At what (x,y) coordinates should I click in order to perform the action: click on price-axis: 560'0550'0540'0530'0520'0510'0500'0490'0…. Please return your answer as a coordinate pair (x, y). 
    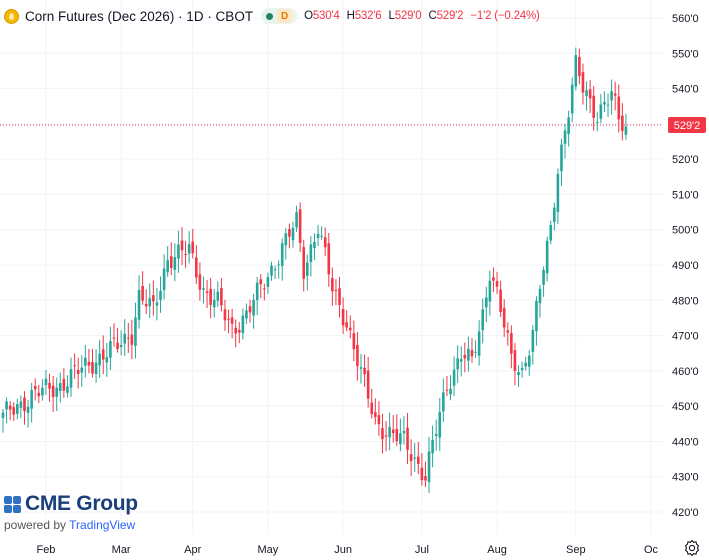
    Looking at the image, I should click on (685, 266).